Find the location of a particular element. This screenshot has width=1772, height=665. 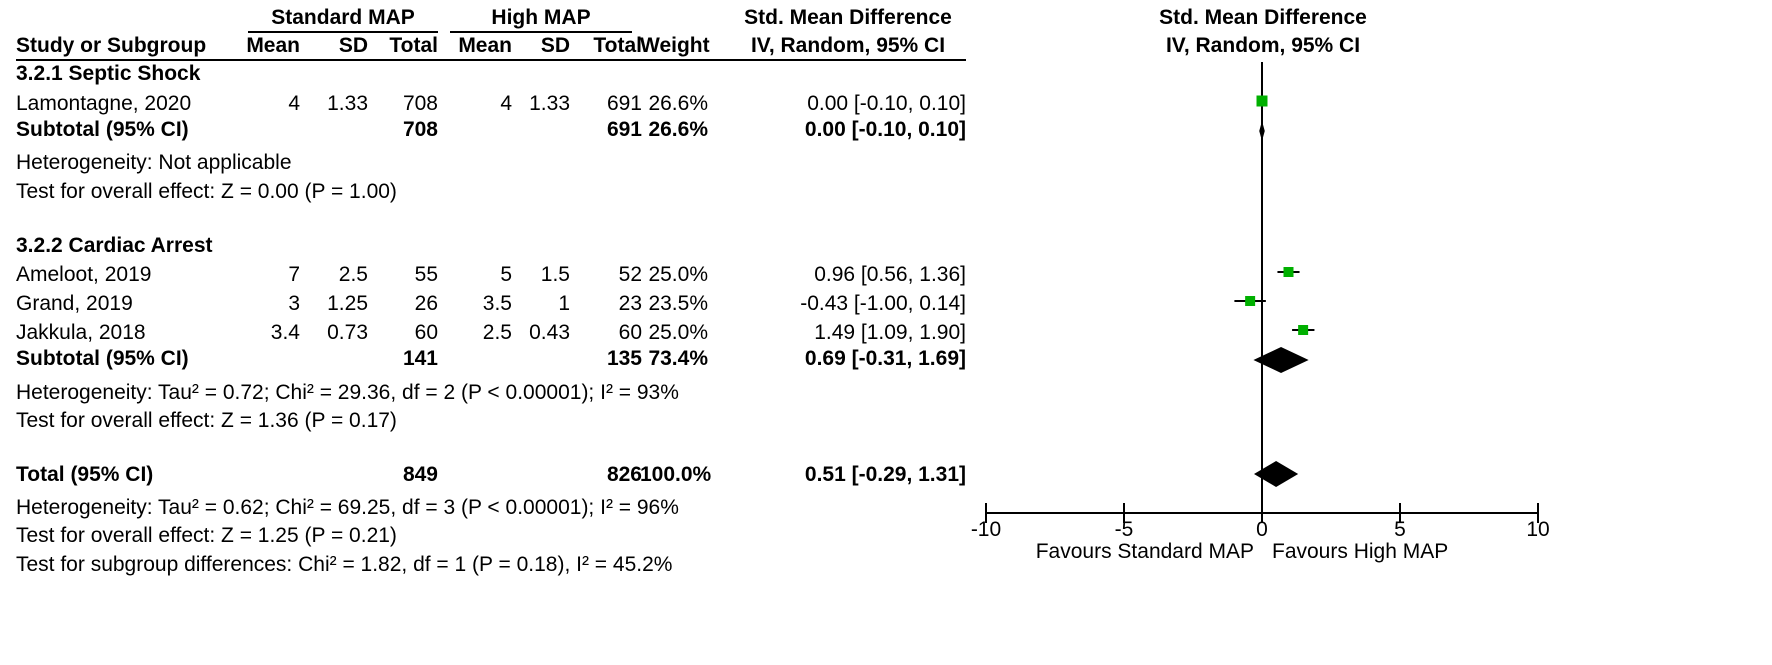

subtotal-weight: 73.4% is located at coordinates (678, 358).